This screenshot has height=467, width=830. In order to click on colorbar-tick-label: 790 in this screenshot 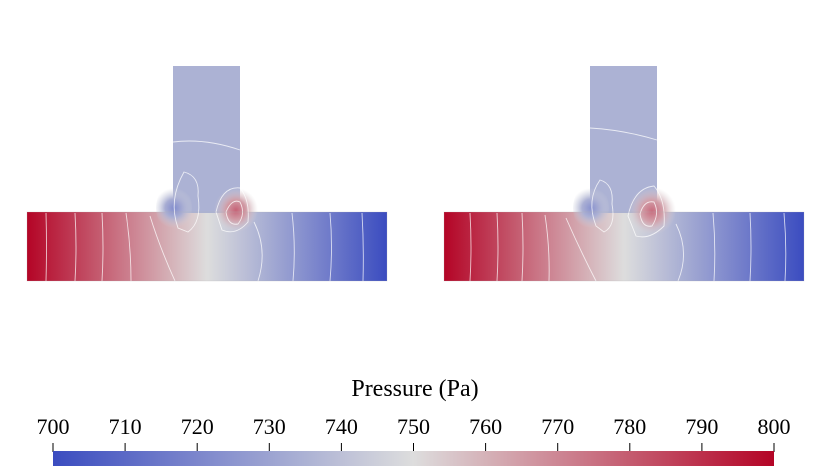, I will do `click(701, 426)`.